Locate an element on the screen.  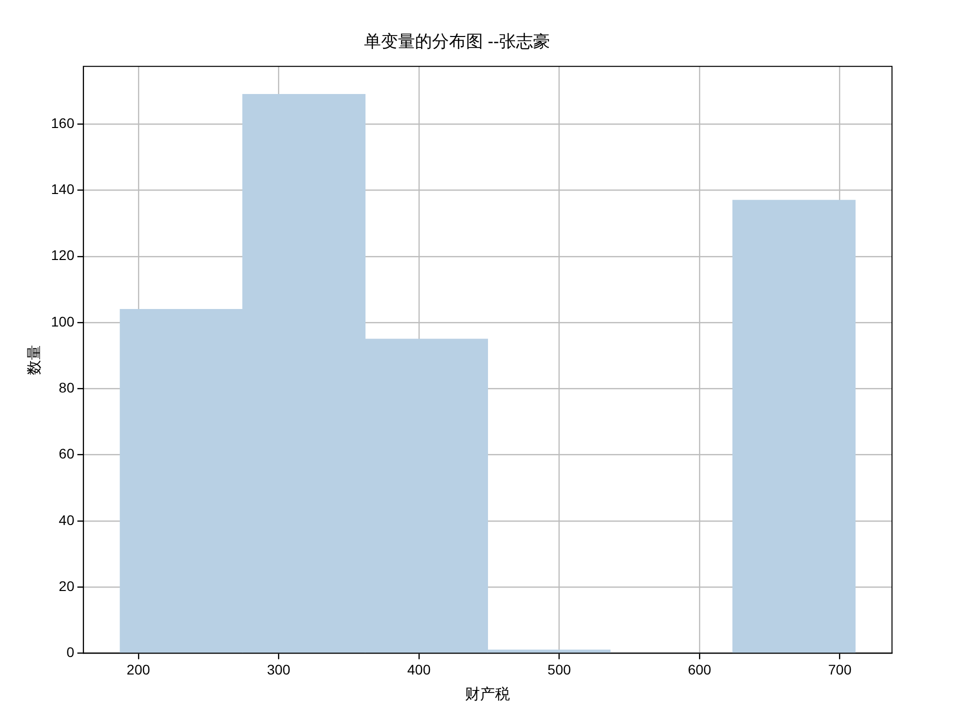
x-axis-title: 财产税 is located at coordinates (487, 695).